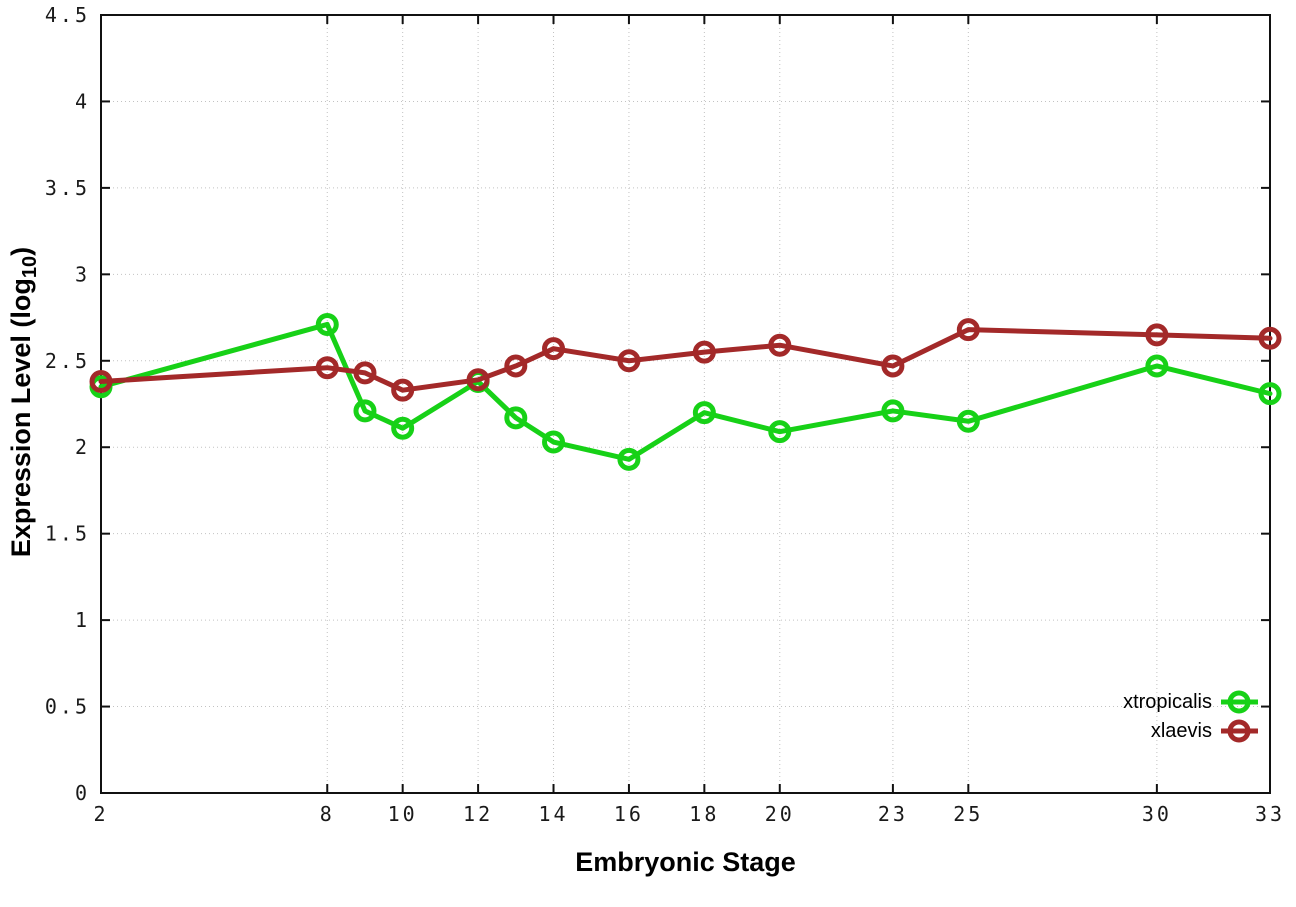 Image resolution: width=1296 pixels, height=907 pixels. Describe the element at coordinates (82, 620) in the screenshot. I see `y-tick-label: 1` at that location.